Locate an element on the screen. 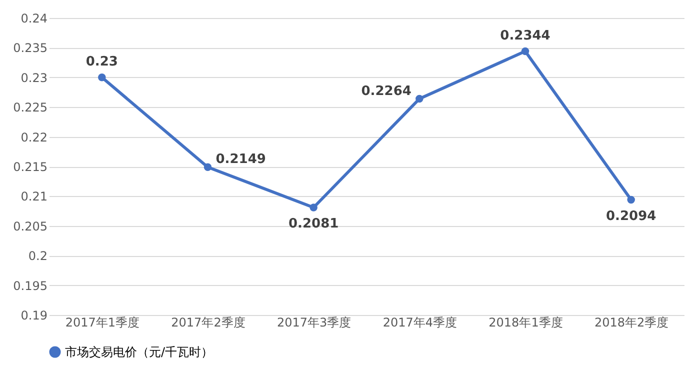  data-label: 0.2264 is located at coordinates (386, 91).